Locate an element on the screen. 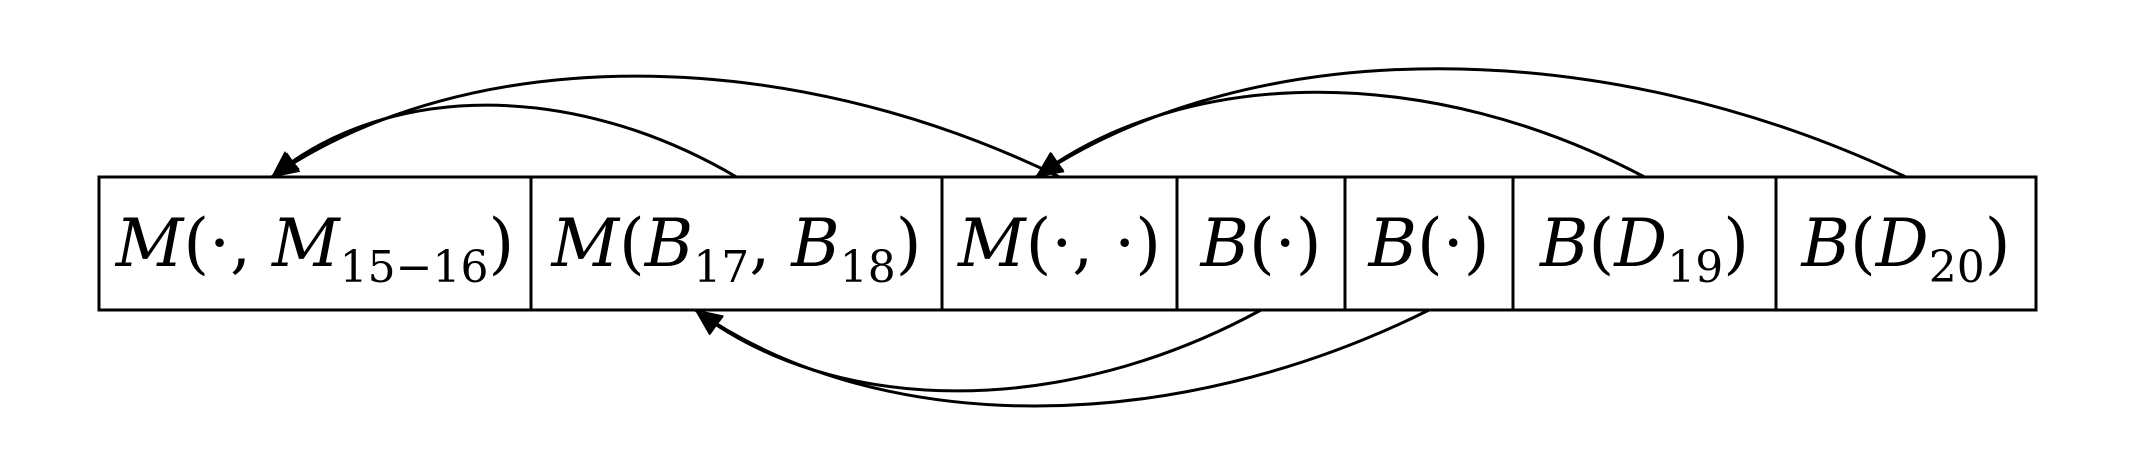  cell-7: B(D20) is located at coordinates (1906, 243).